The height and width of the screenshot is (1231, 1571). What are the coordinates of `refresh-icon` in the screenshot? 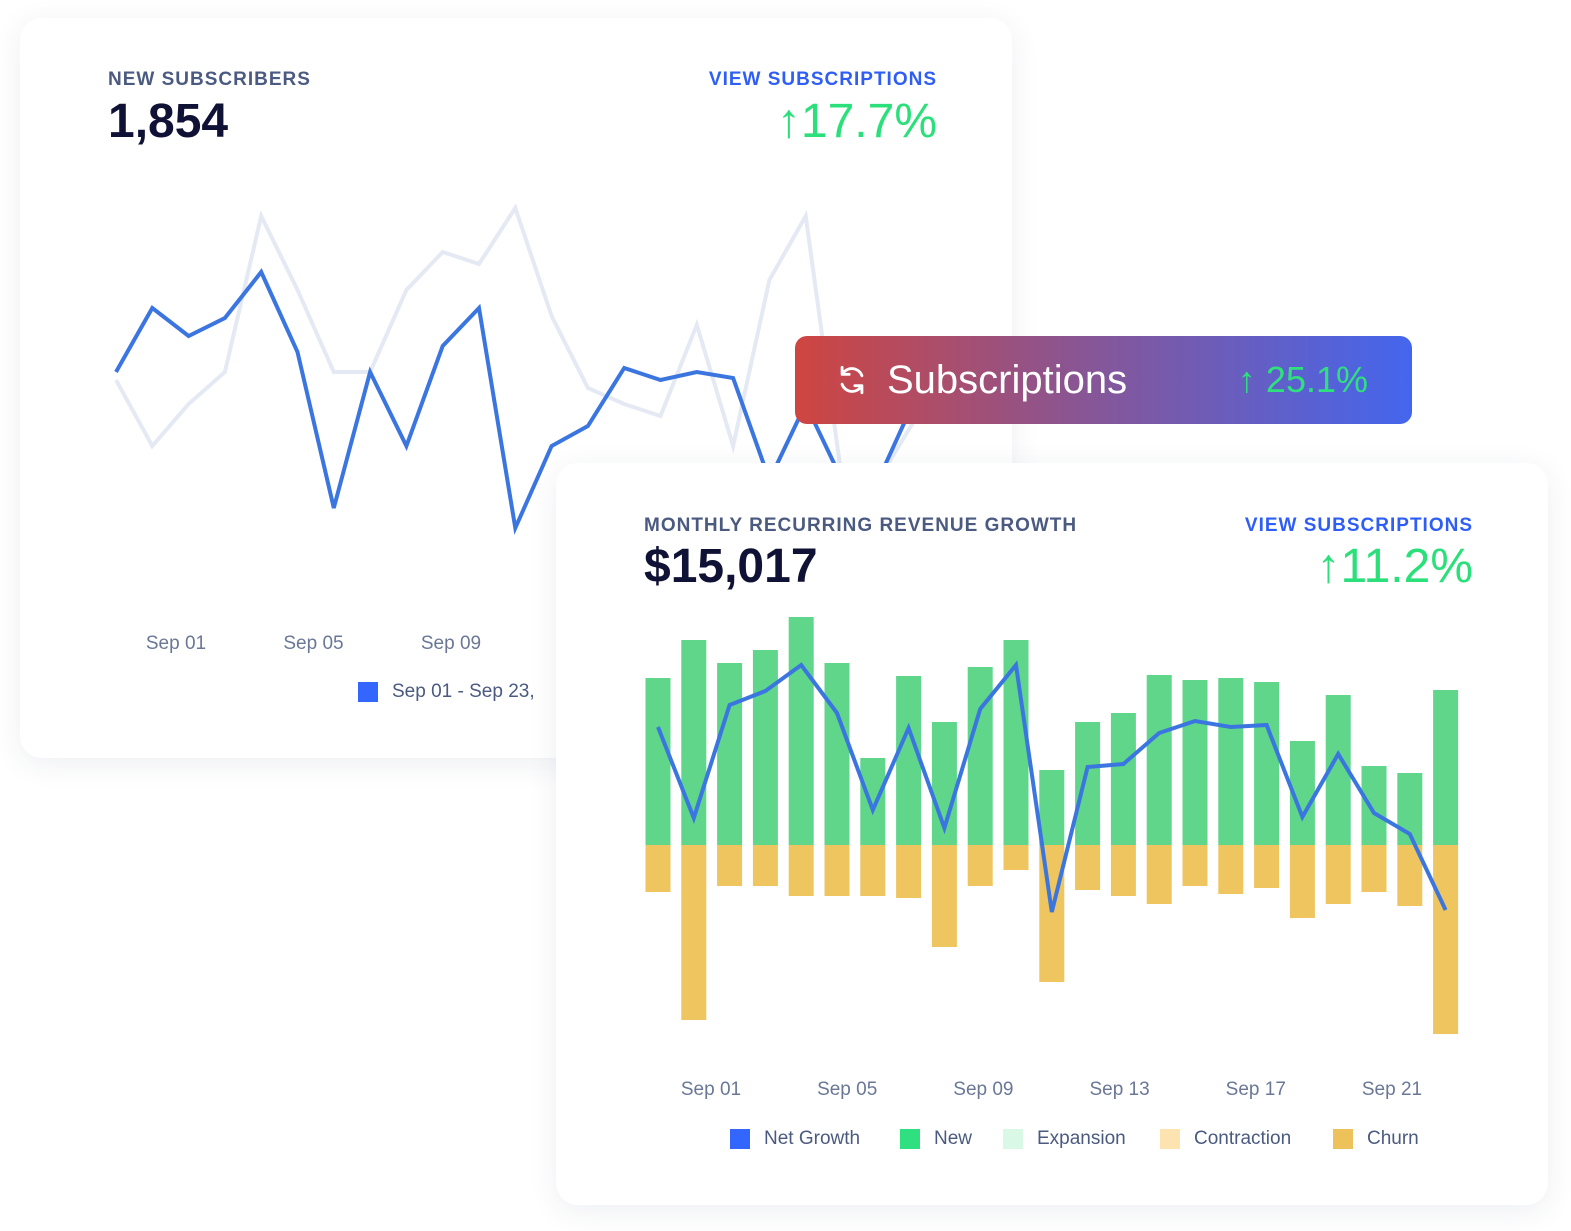 It's located at (852, 380).